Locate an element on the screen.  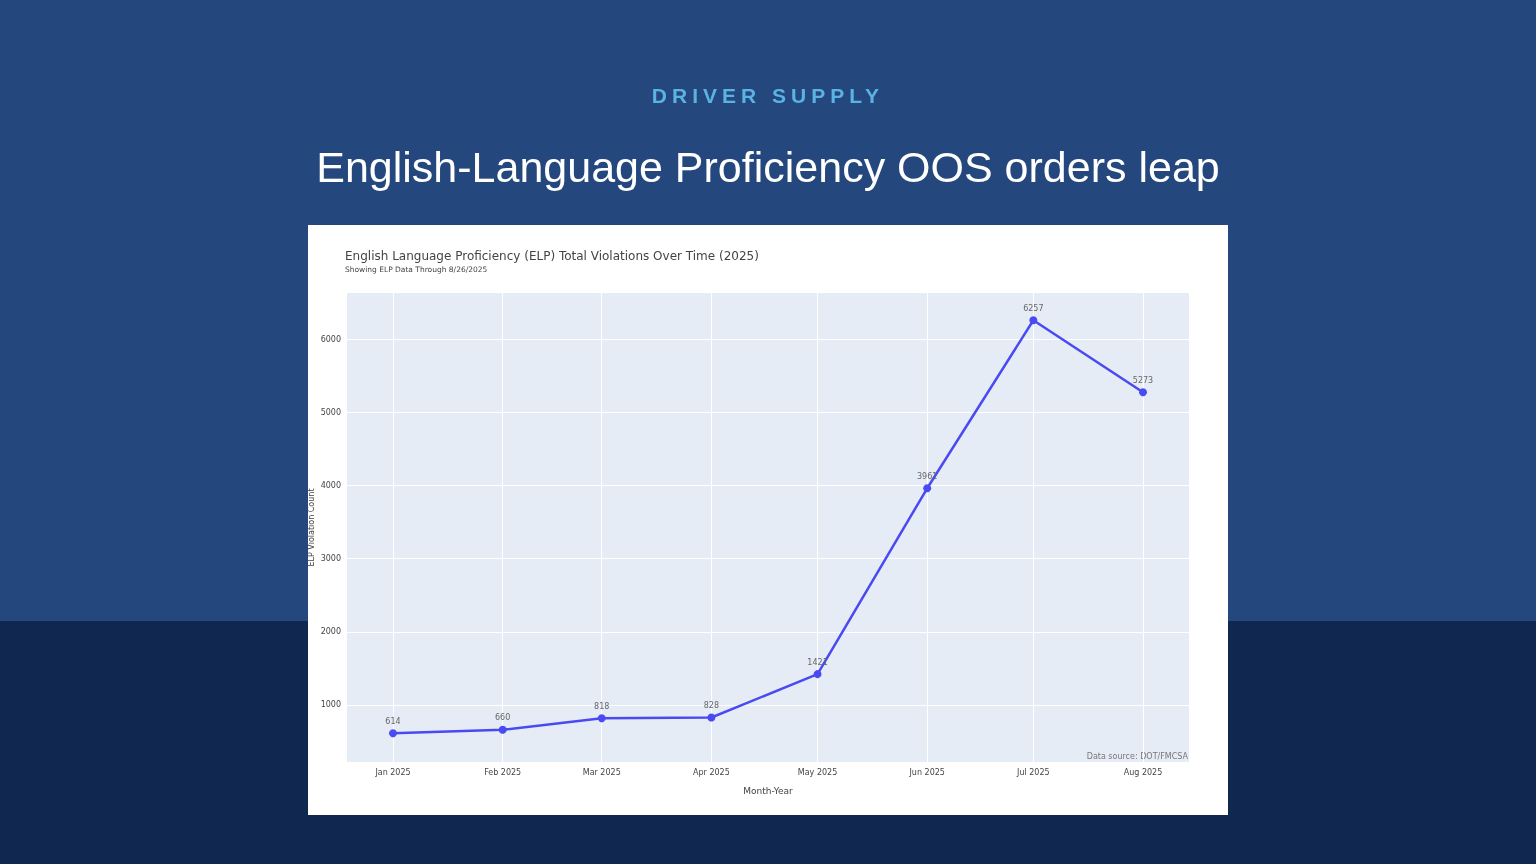
y-tick-label: 4000 is located at coordinates (330, 485).